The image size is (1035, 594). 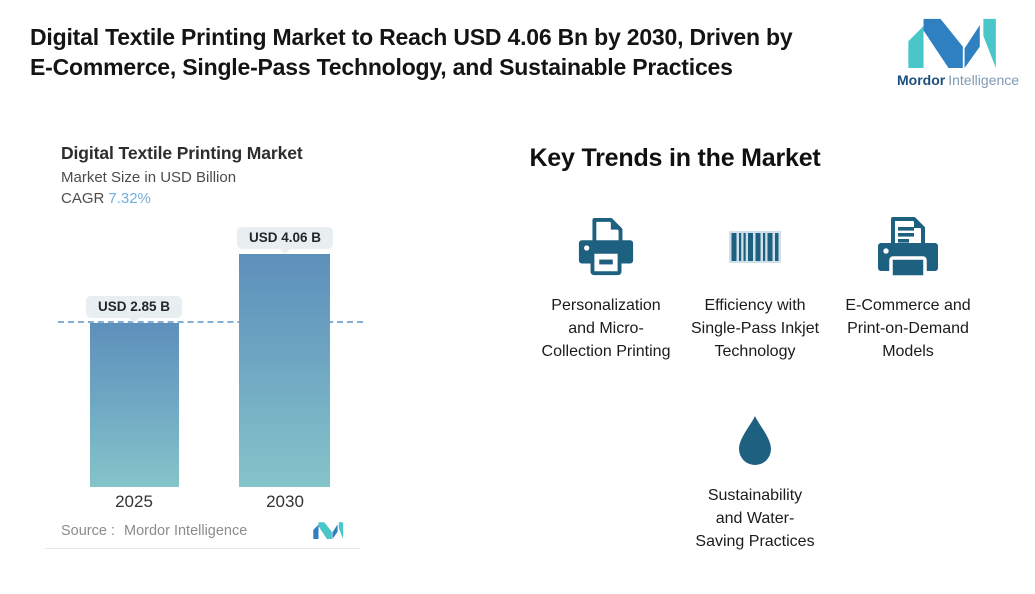 I want to click on value-label-2030: USD 4.06 B, so click(x=285, y=238).